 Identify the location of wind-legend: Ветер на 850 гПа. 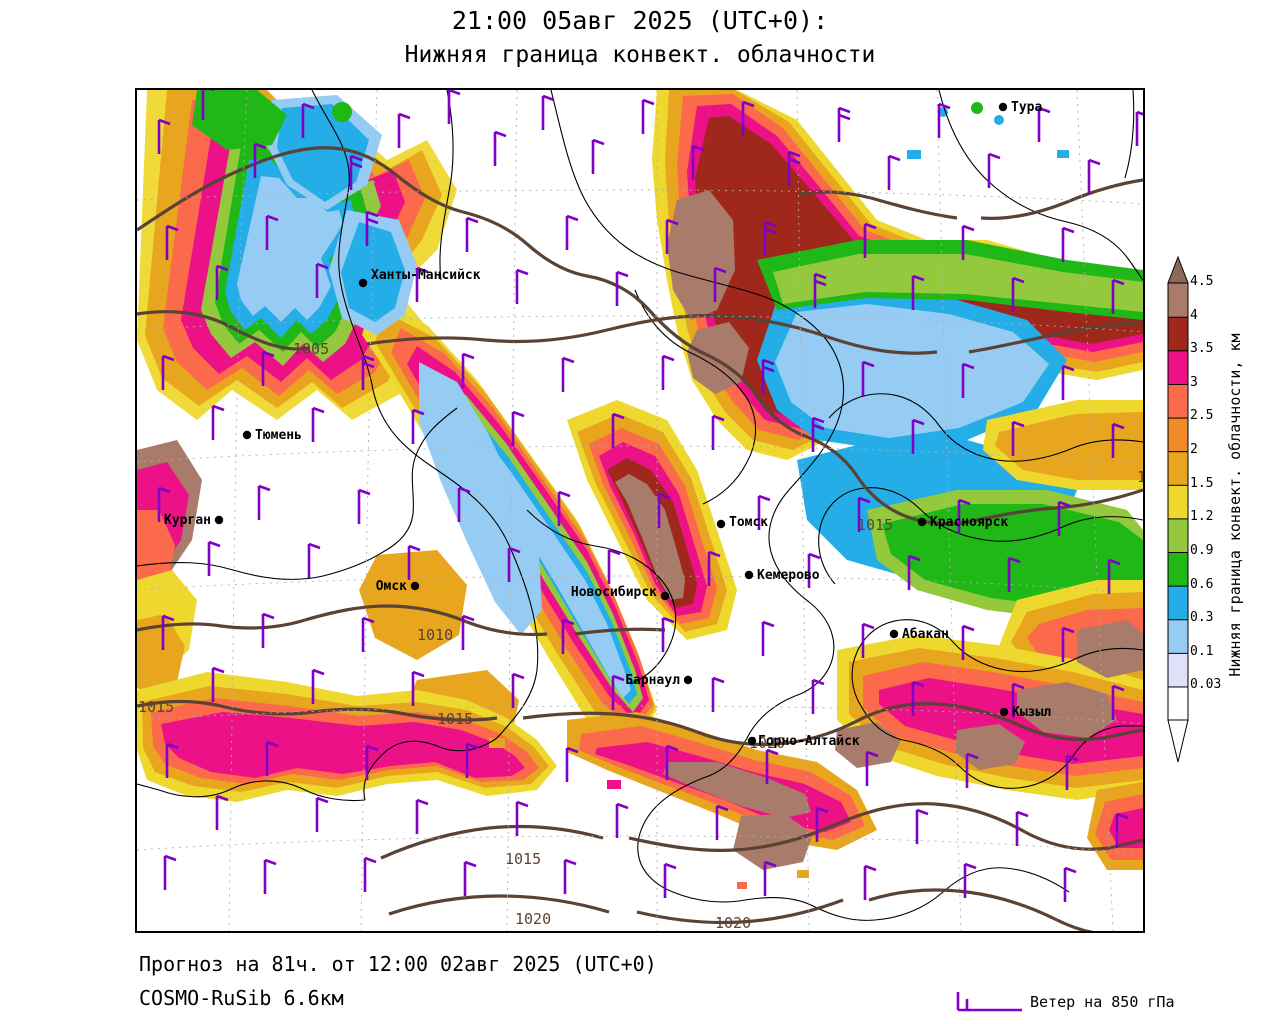
(1110, 1005).